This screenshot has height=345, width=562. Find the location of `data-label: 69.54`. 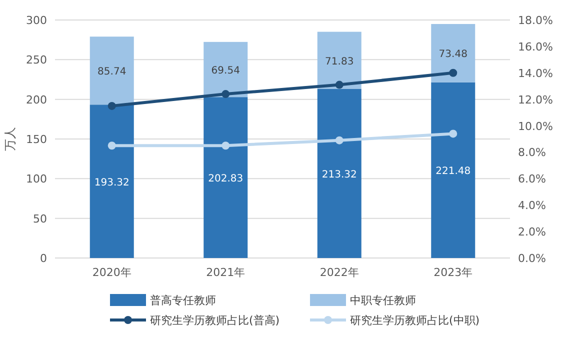

data-label: 69.54 is located at coordinates (225, 71).